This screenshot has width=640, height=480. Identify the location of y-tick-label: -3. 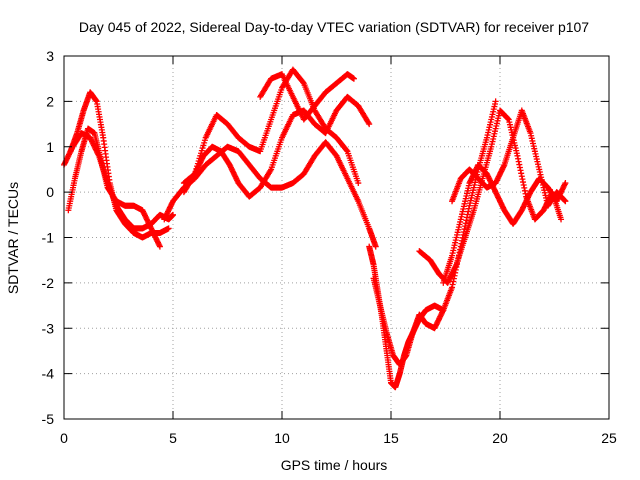
(48, 328).